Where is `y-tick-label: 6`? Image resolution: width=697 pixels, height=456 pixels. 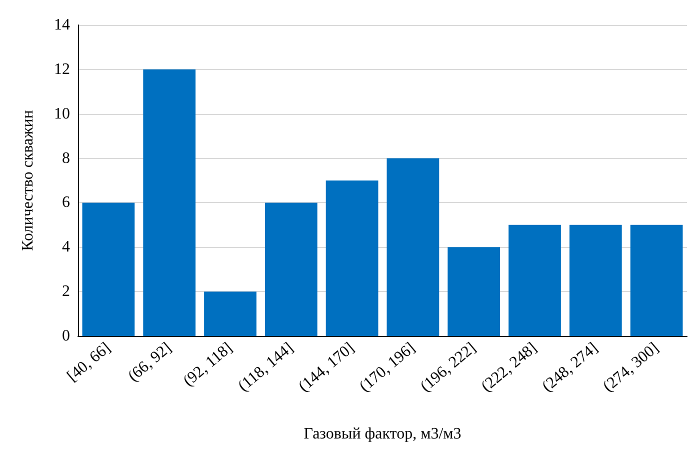 y-tick-label: 6 is located at coordinates (66, 203).